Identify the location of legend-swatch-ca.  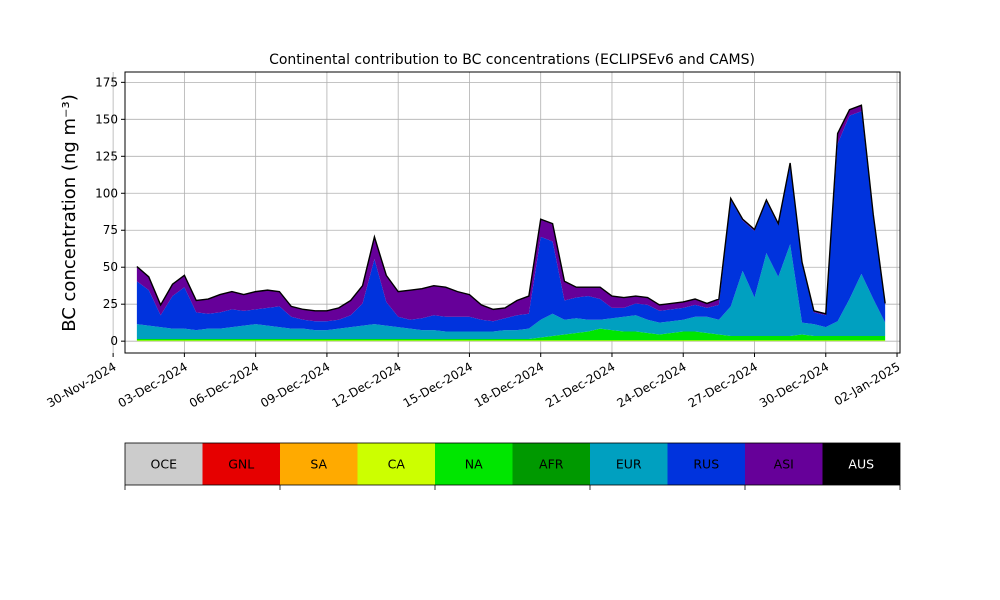
(396, 464).